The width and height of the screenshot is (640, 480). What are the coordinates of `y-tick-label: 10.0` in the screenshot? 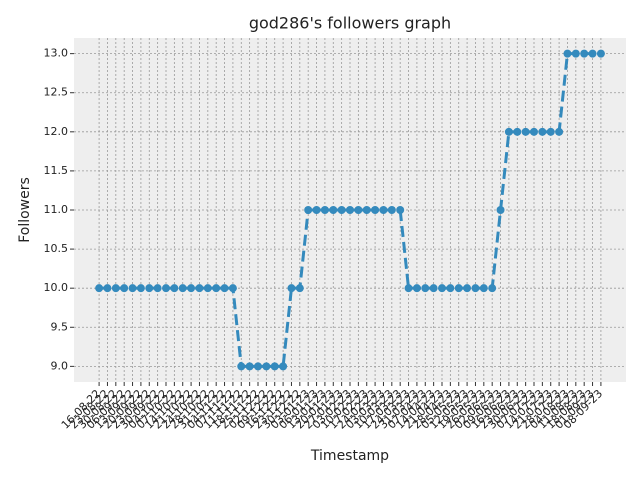 It's located at (56, 287).